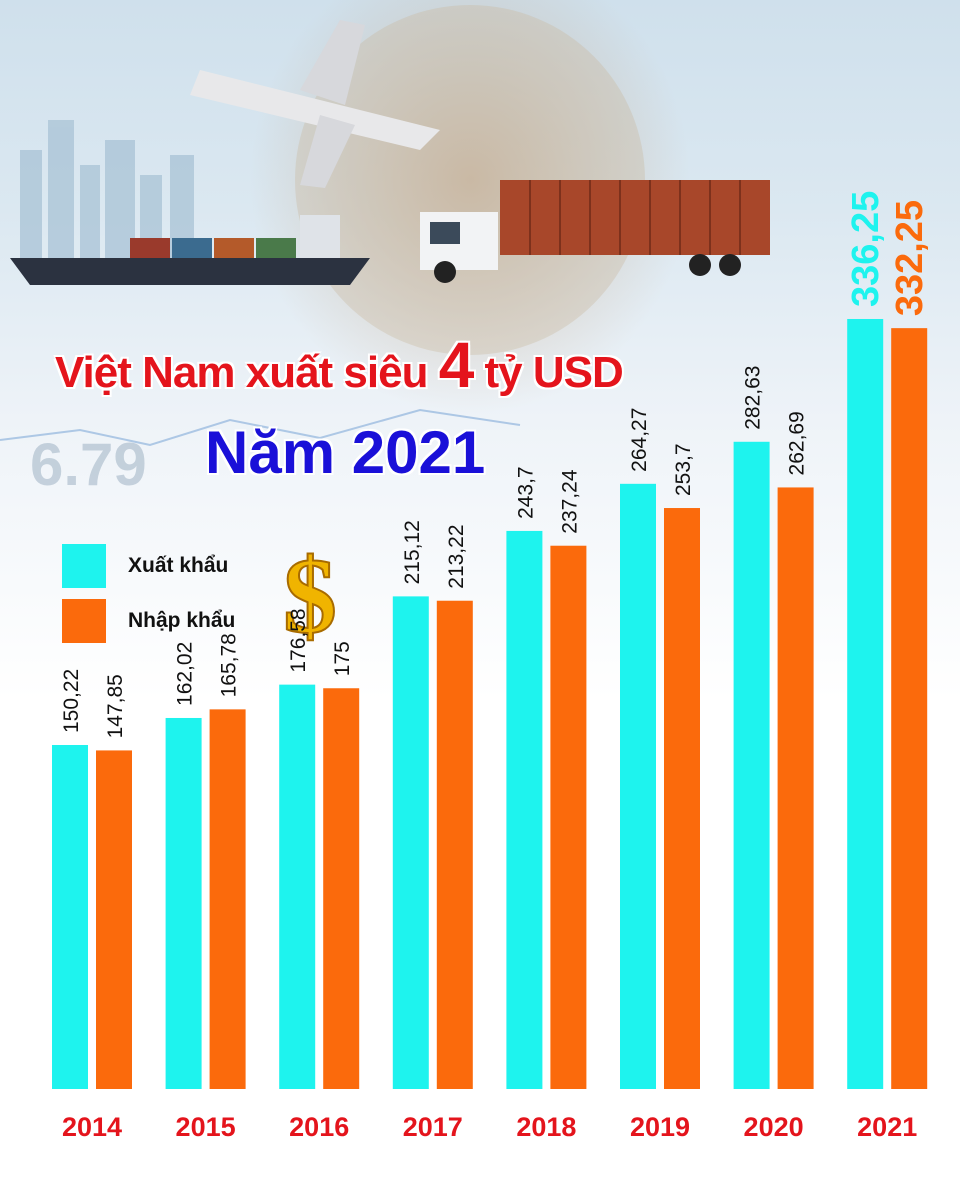  What do you see at coordinates (524, 809) in the screenshot?
I see `bar-export-2018` at bounding box center [524, 809].